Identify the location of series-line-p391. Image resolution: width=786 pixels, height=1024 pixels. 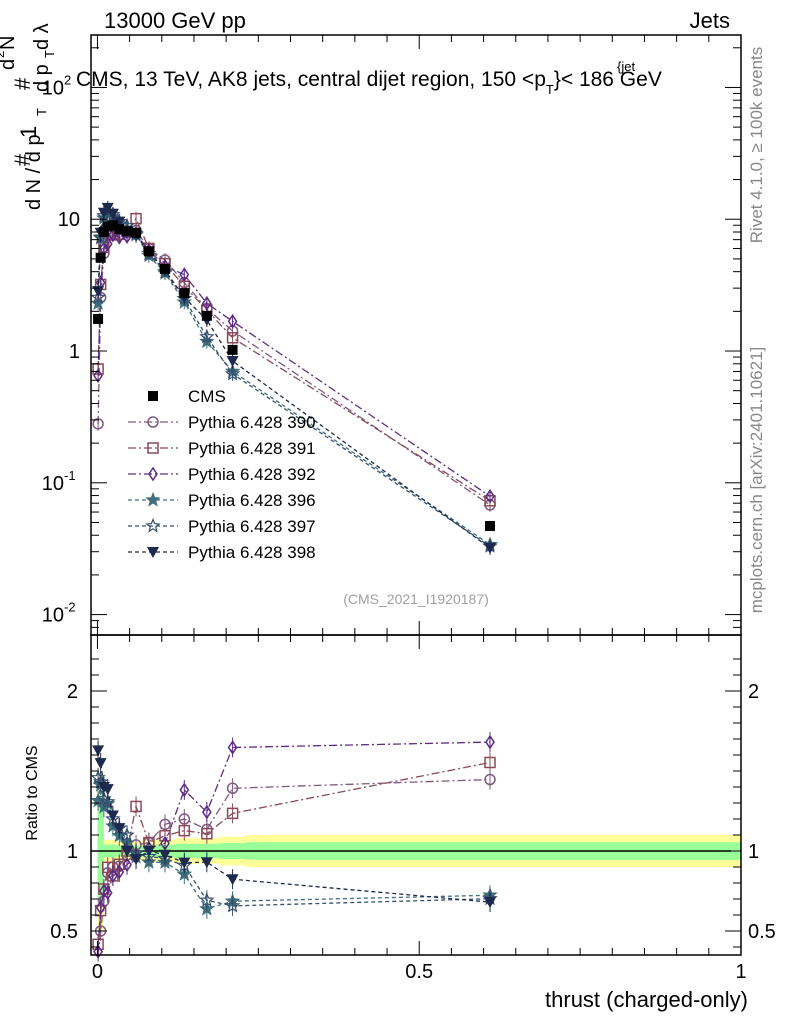
(294, 359).